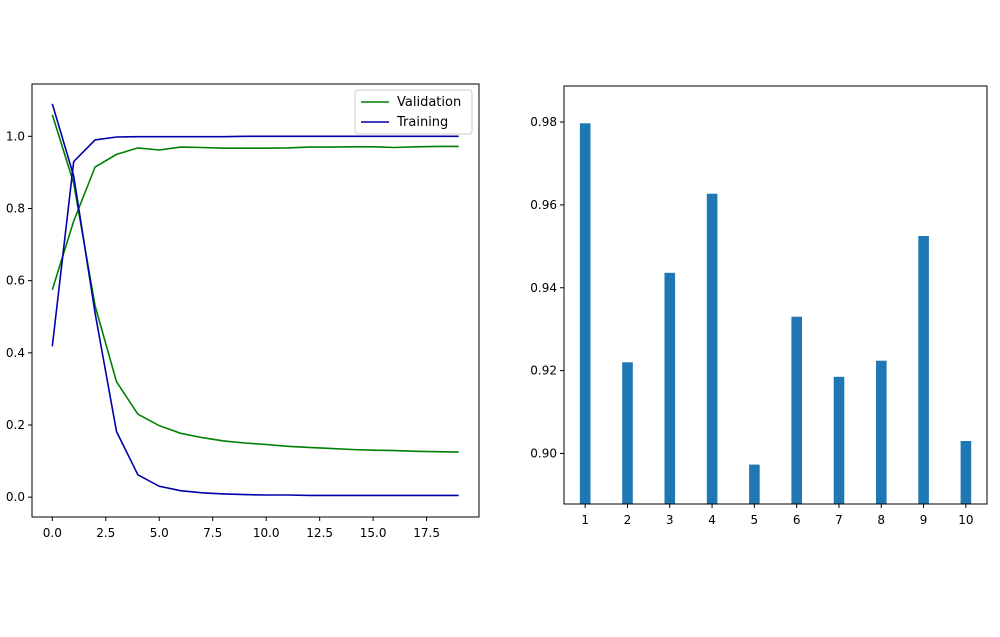  What do you see at coordinates (543, 205) in the screenshot?
I see `y-tick-label: 0.96` at bounding box center [543, 205].